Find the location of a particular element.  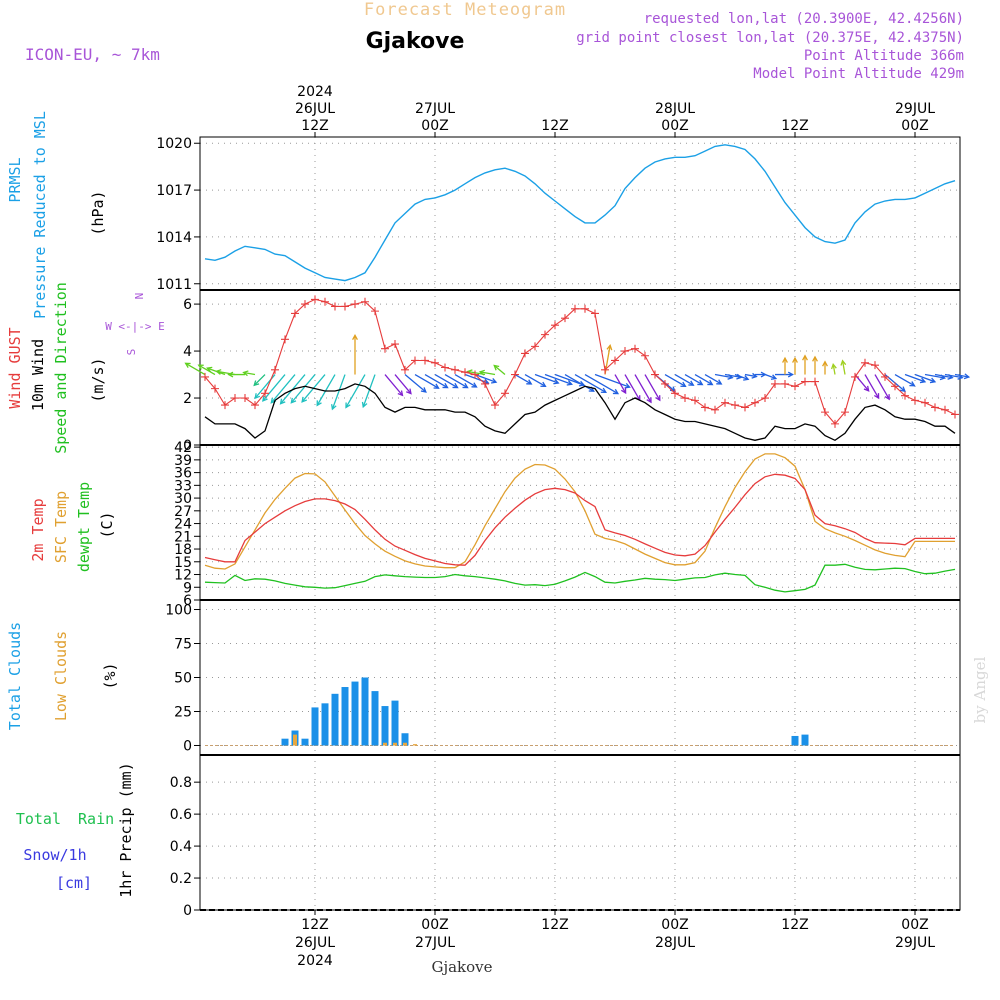

top-time-label: 12Z is located at coordinates (314, 126).